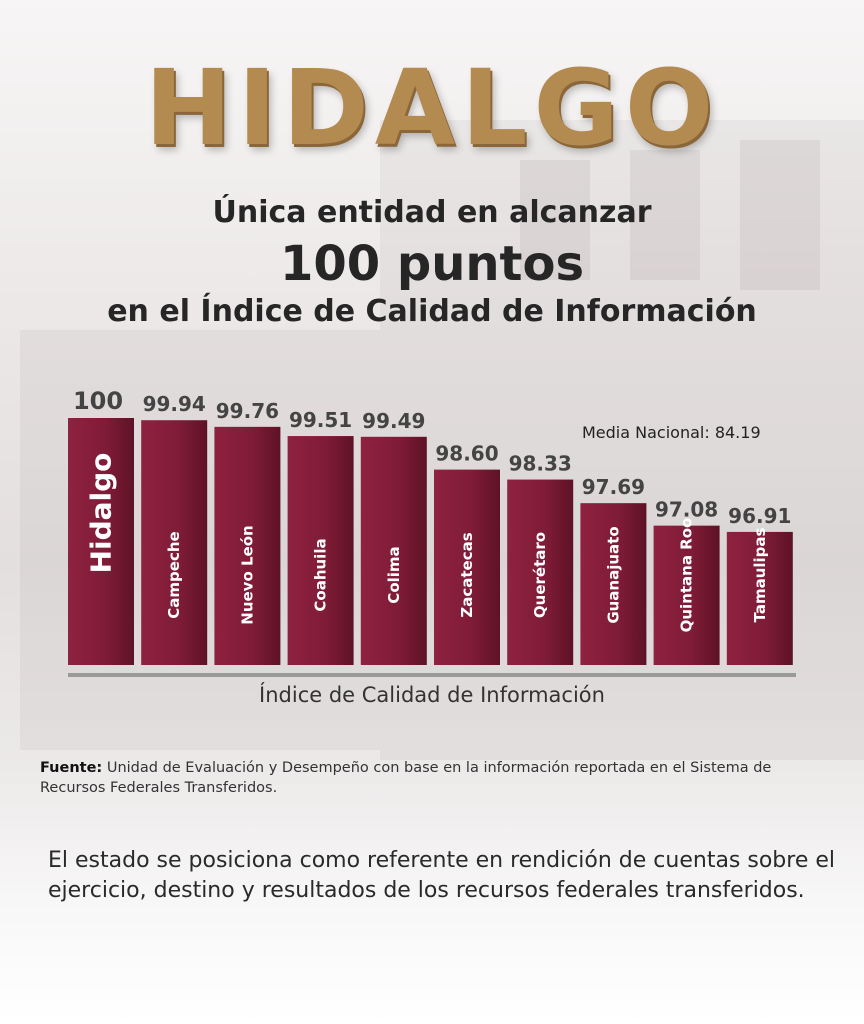 This screenshot has width=864, height=1024. Describe the element at coordinates (321, 574) in the screenshot. I see `category-label: Coahuila` at that location.